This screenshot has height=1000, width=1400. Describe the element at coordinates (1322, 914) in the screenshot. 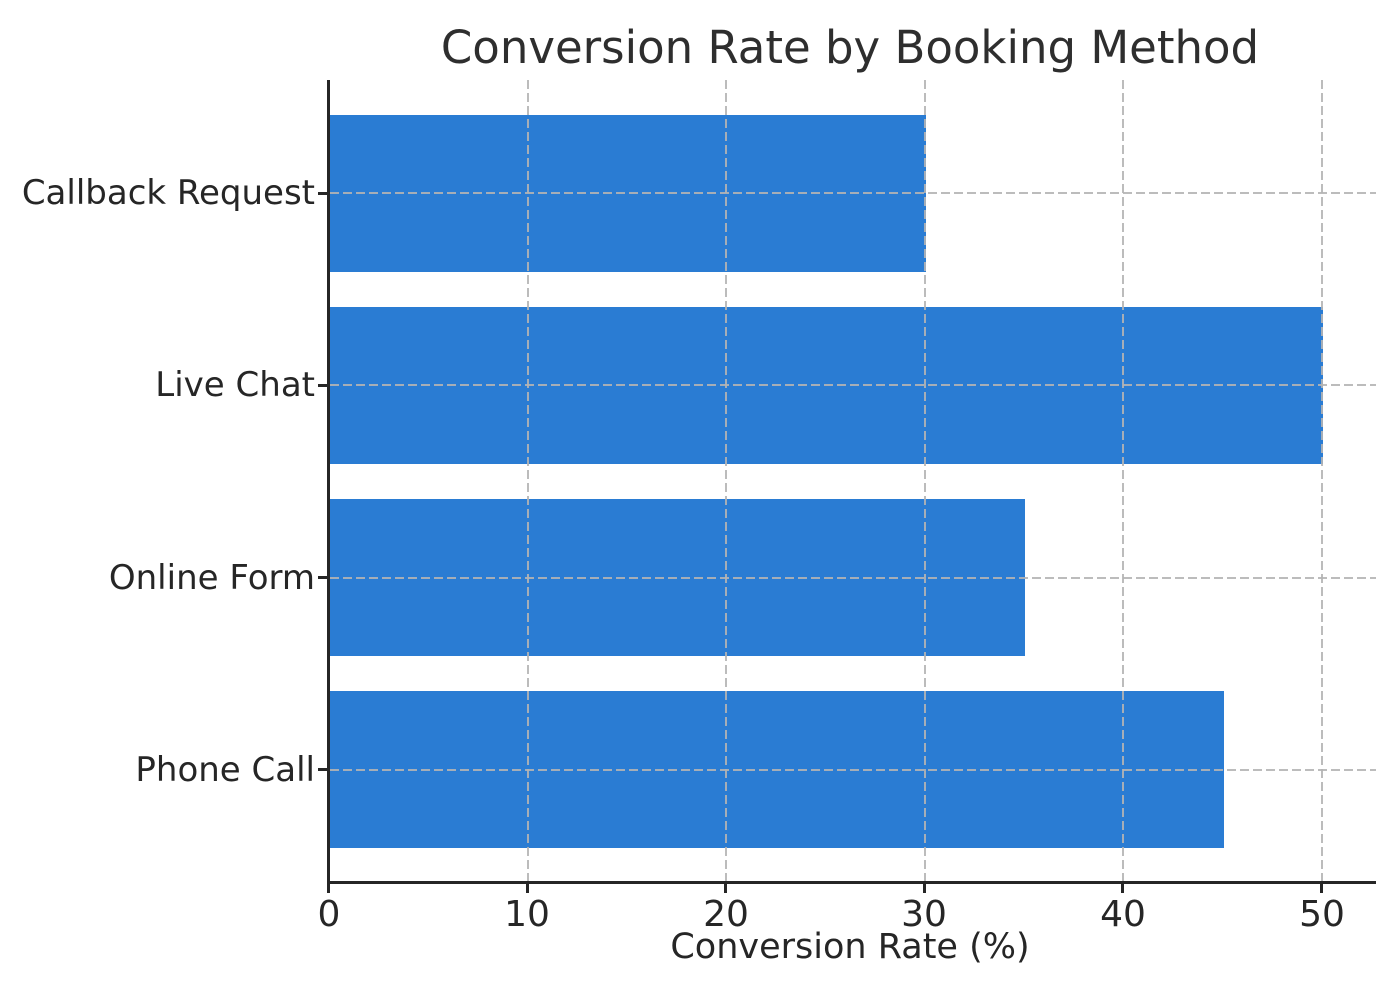

I see `x-tick-label: 50` at that location.